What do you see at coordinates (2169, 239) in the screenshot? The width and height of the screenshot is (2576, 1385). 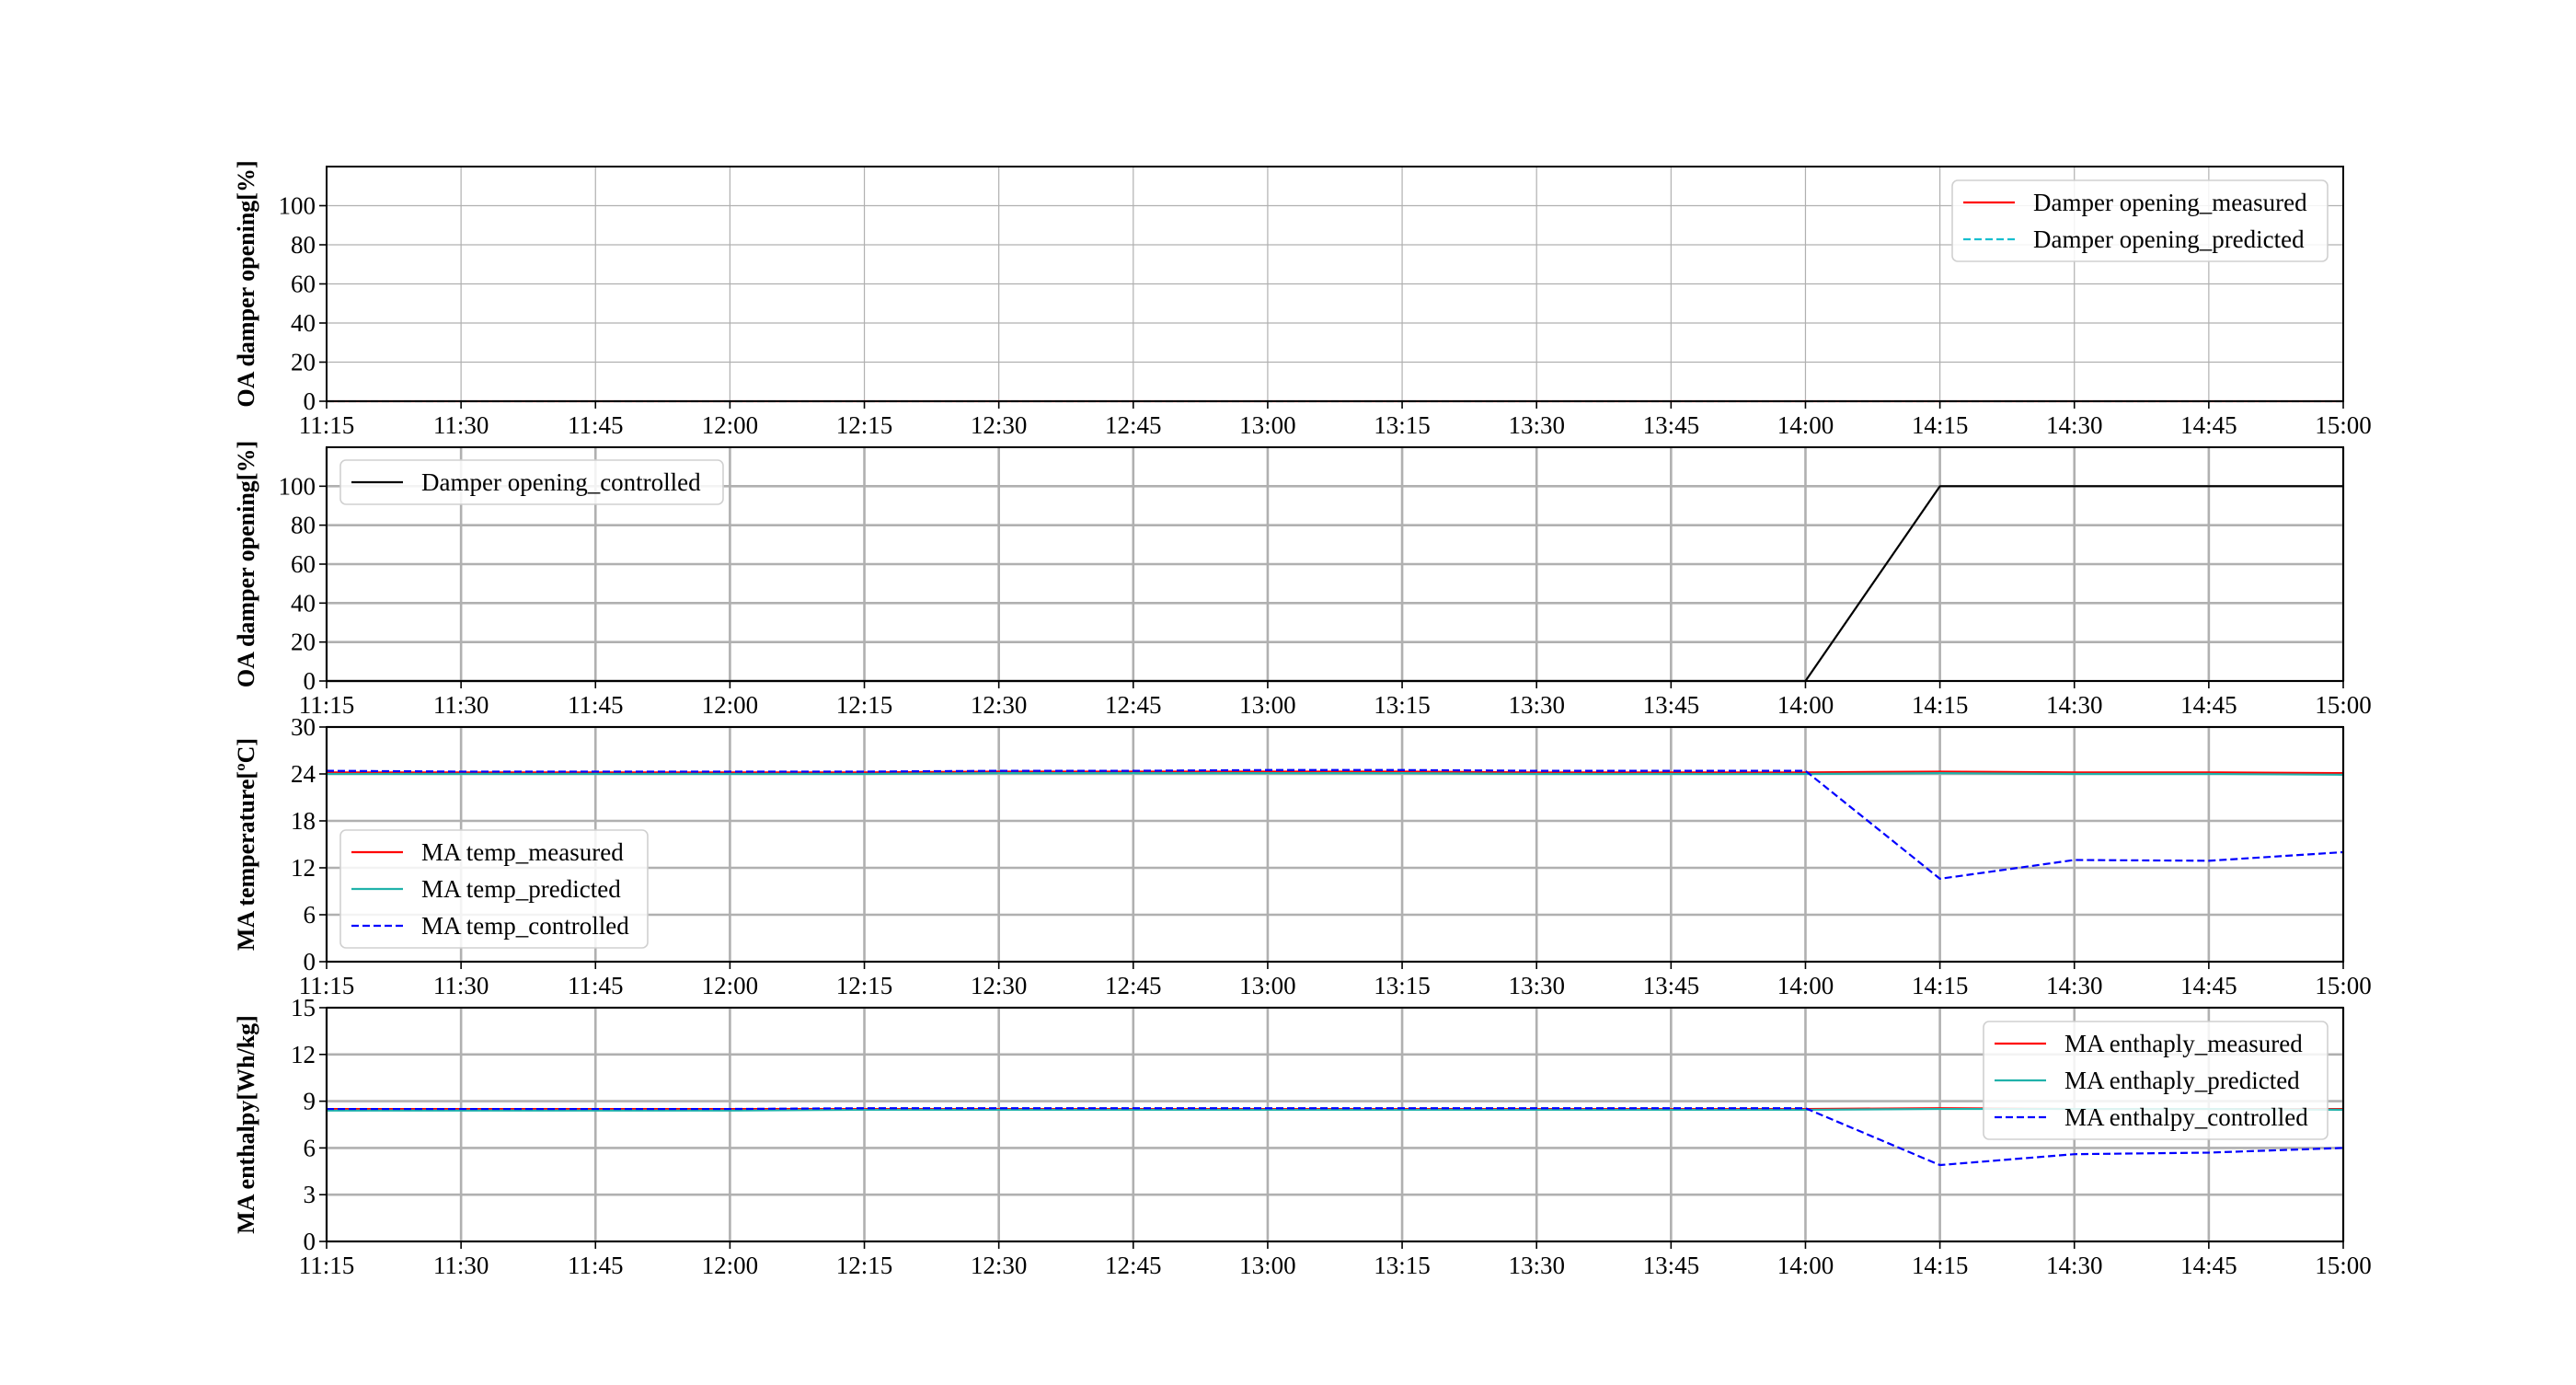 I see `legend-label-2: Damper opening_predicted` at bounding box center [2169, 239].